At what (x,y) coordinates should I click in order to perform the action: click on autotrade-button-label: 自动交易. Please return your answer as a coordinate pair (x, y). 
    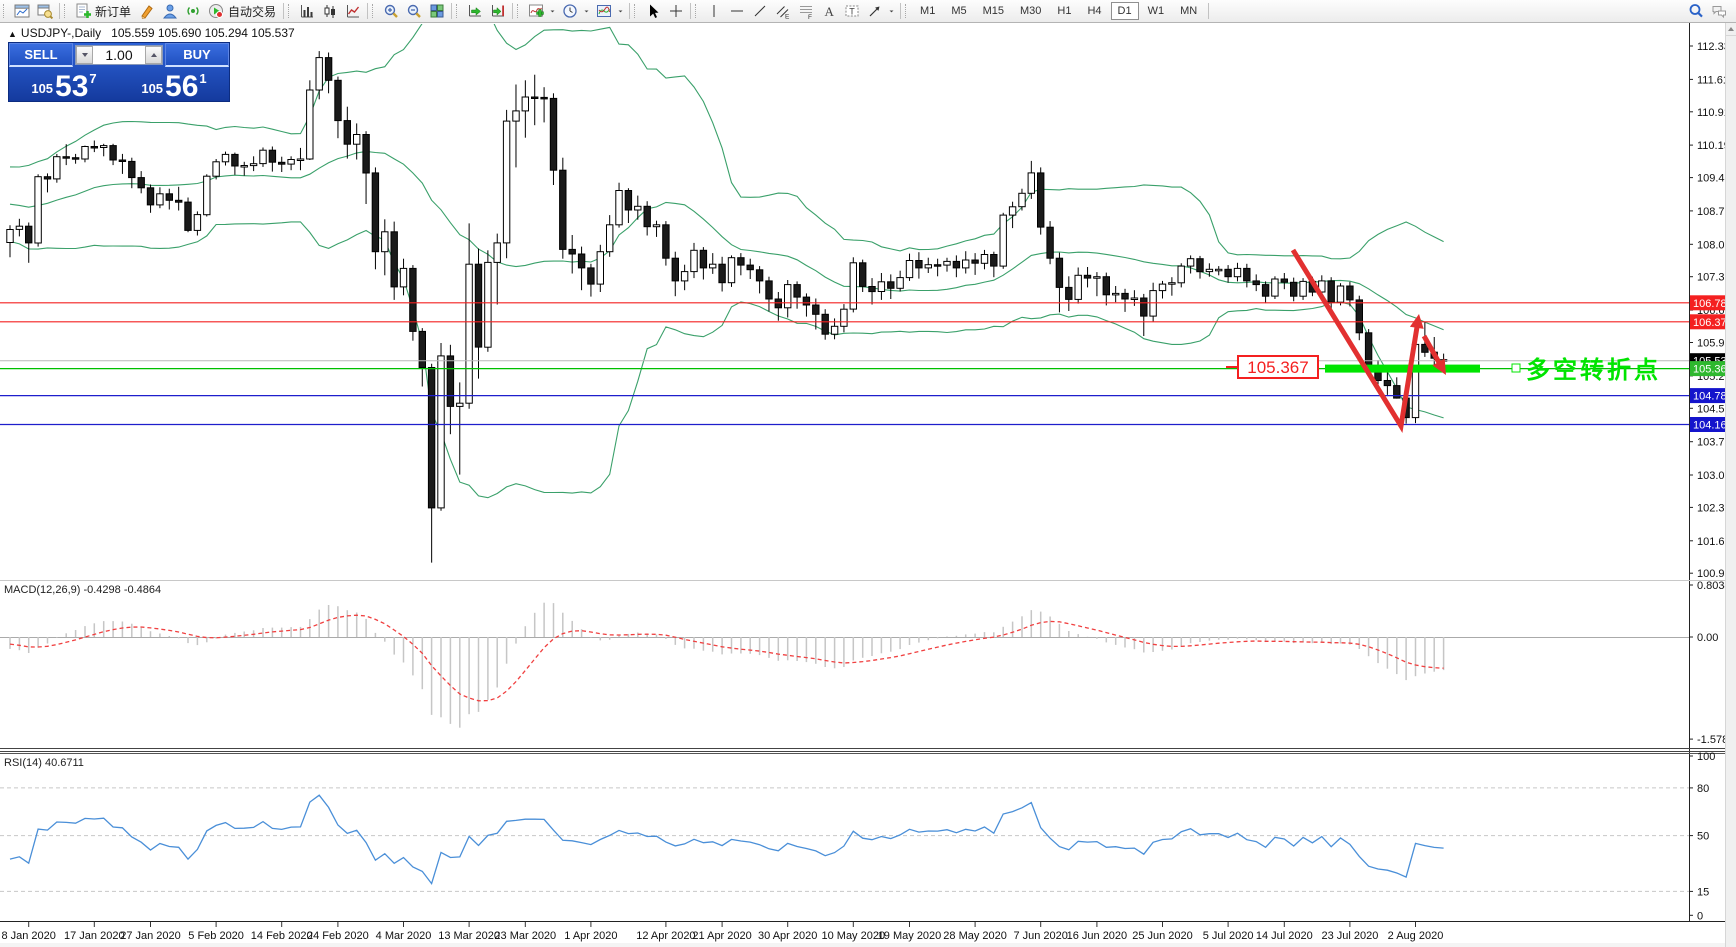
    Looking at the image, I should click on (252, 11).